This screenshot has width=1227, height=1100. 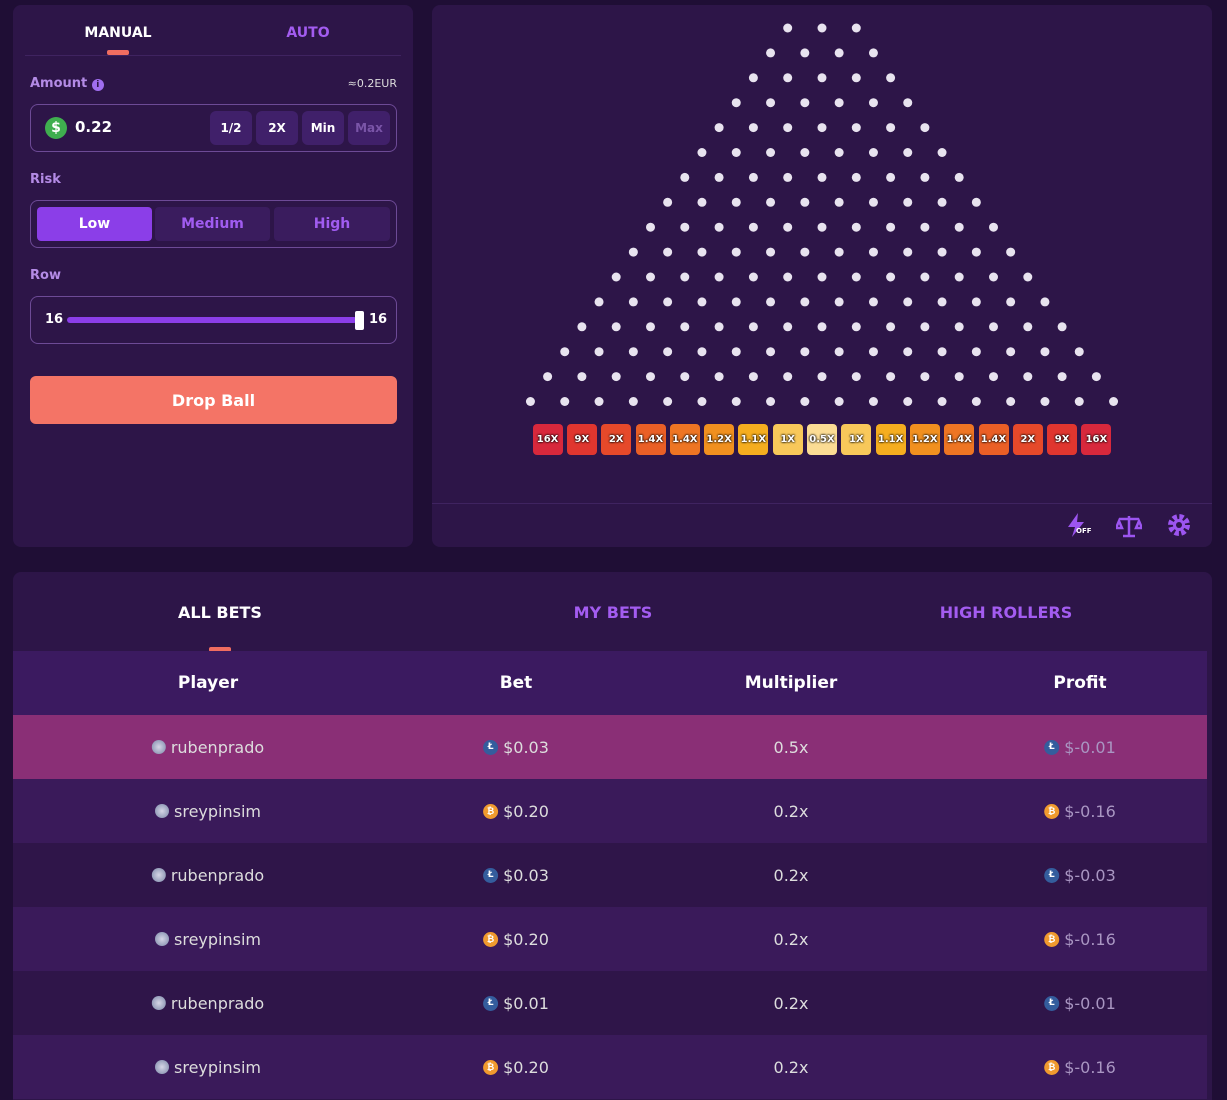 I want to click on avatar-icon, so click(x=162, y=939).